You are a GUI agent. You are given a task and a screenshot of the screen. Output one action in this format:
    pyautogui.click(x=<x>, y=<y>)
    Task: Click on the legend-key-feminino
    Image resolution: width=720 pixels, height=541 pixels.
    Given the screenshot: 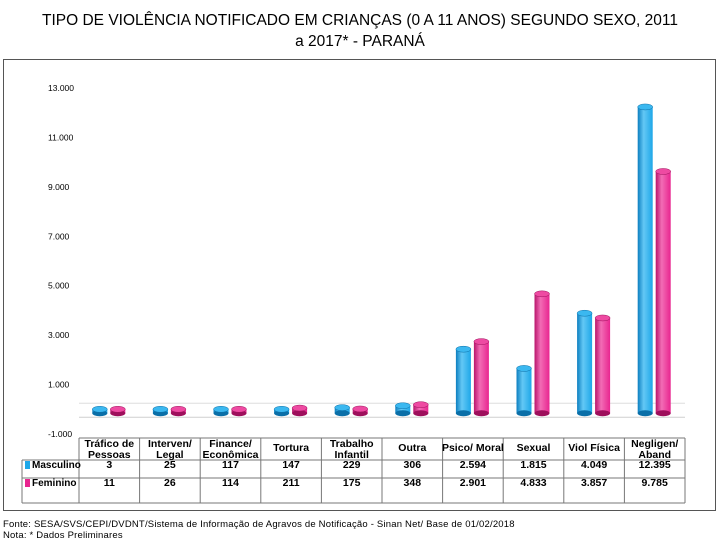 What is the action you would take?
    pyautogui.click(x=27, y=483)
    